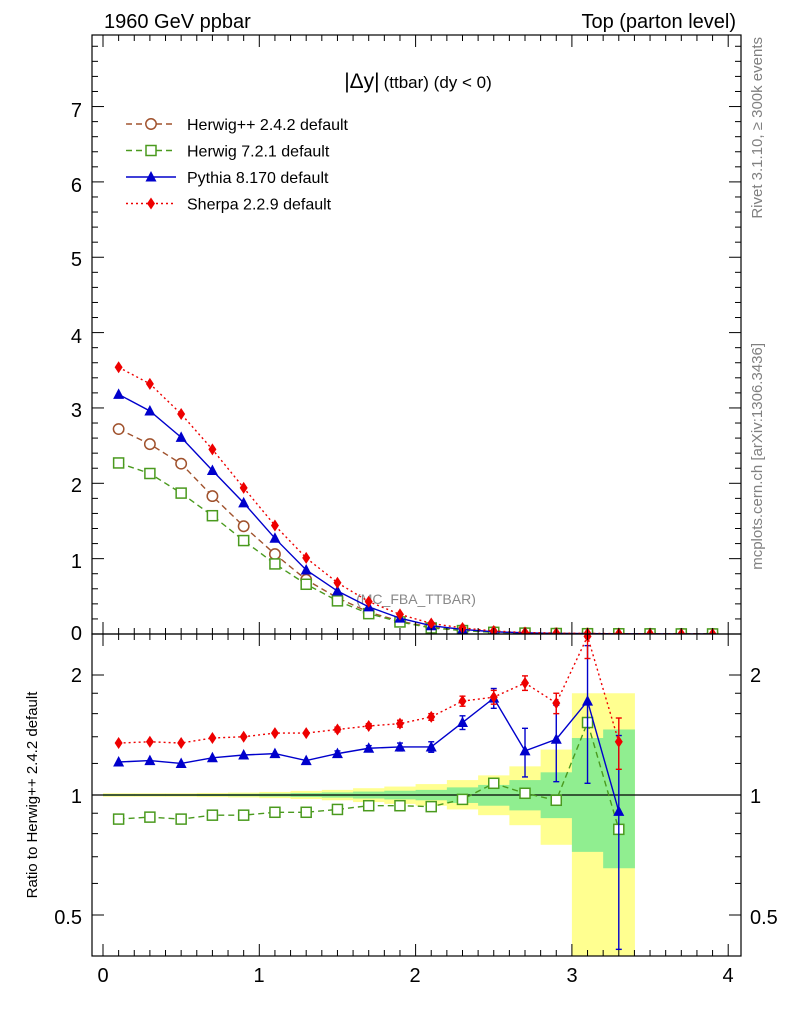  I want to click on header-right-title: Top (parton level), so click(658, 22).